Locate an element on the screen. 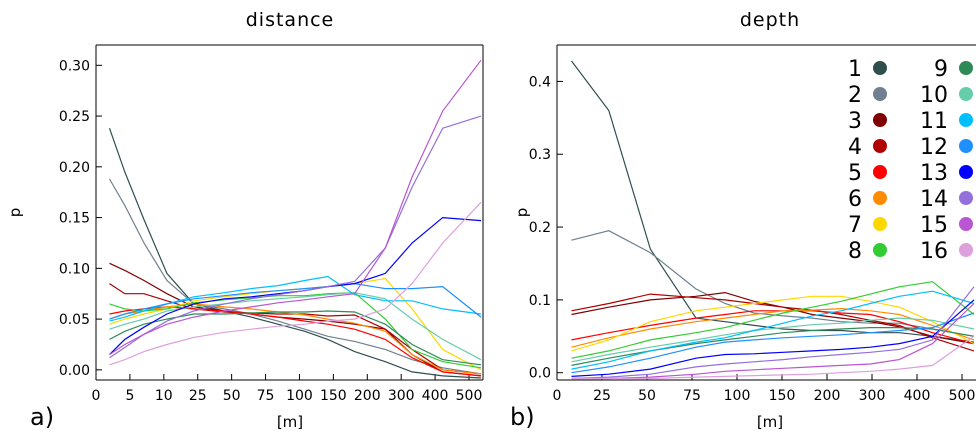 The image size is (976, 445). x-tick-label: 10 is located at coordinates (164, 396).